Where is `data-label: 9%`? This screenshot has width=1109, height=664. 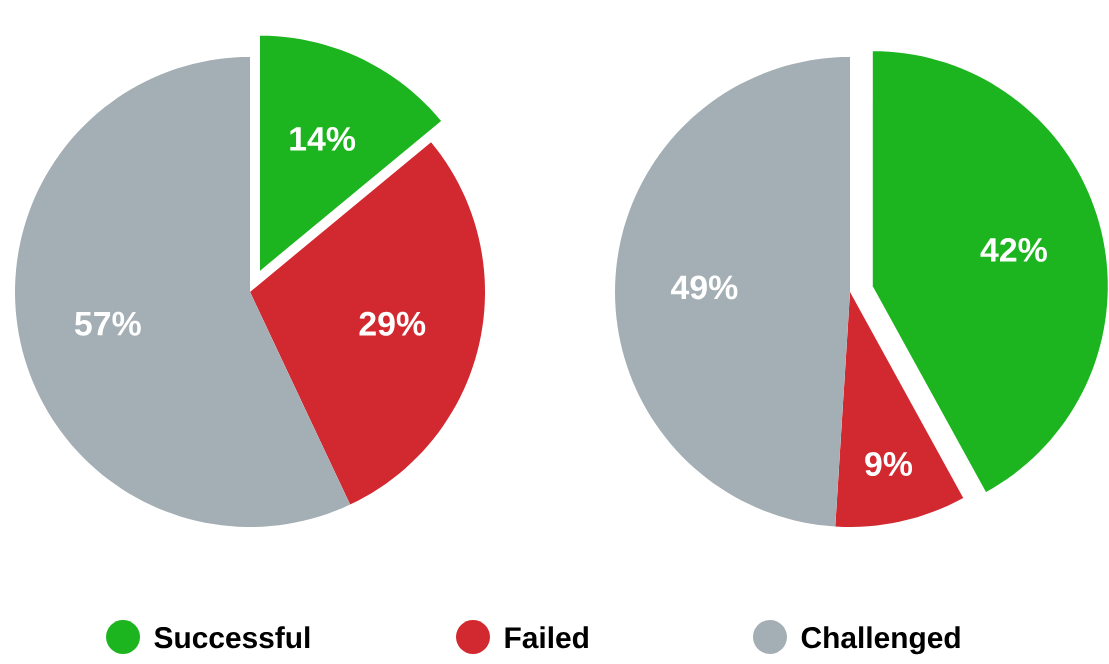 data-label: 9% is located at coordinates (889, 463).